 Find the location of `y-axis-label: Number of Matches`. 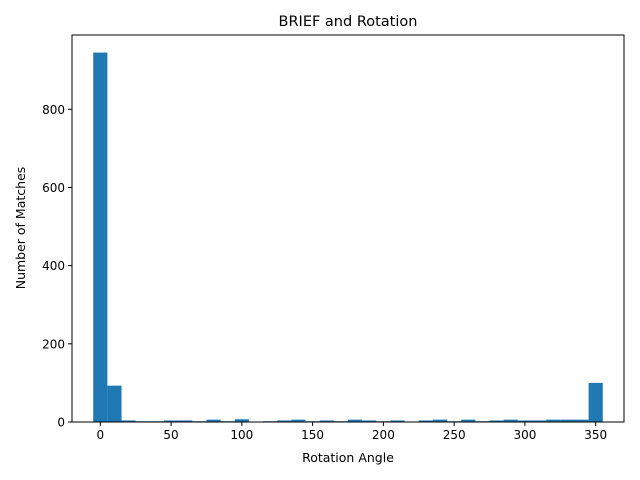

y-axis-label: Number of Matches is located at coordinates (20, 228).